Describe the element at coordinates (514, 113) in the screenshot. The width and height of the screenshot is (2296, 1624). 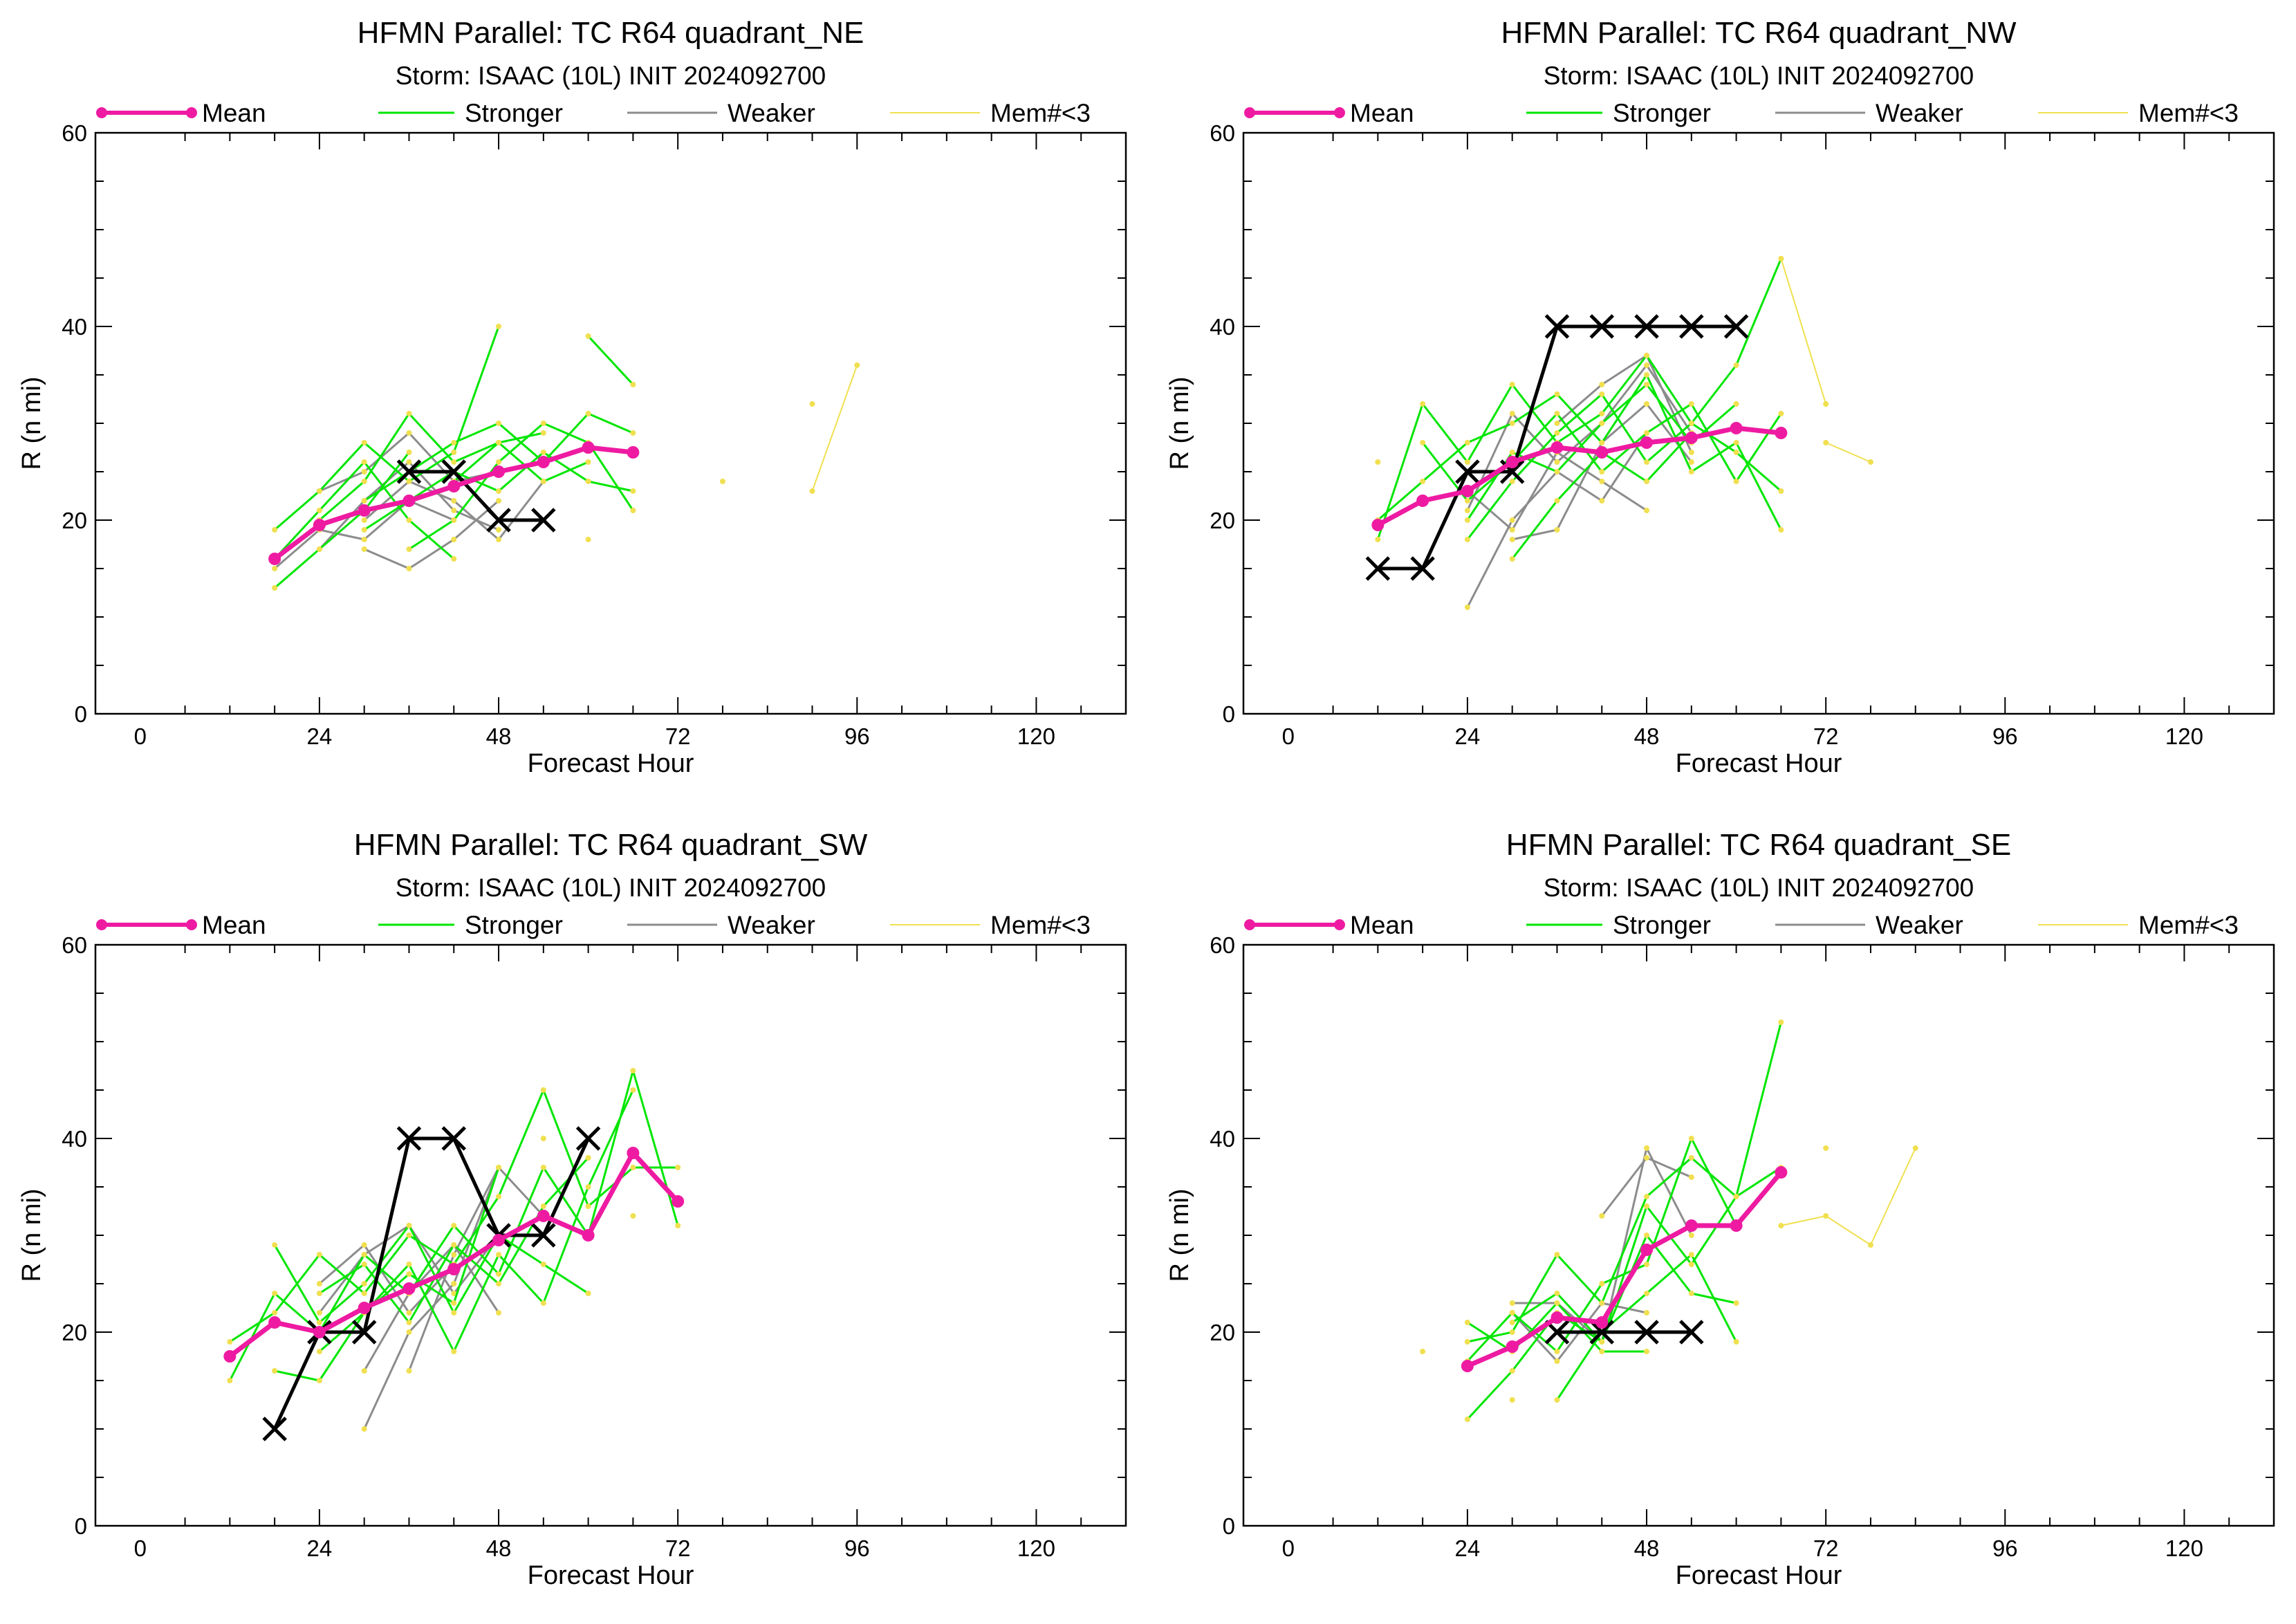
I see `legend-stronger-label: Stronger` at that location.